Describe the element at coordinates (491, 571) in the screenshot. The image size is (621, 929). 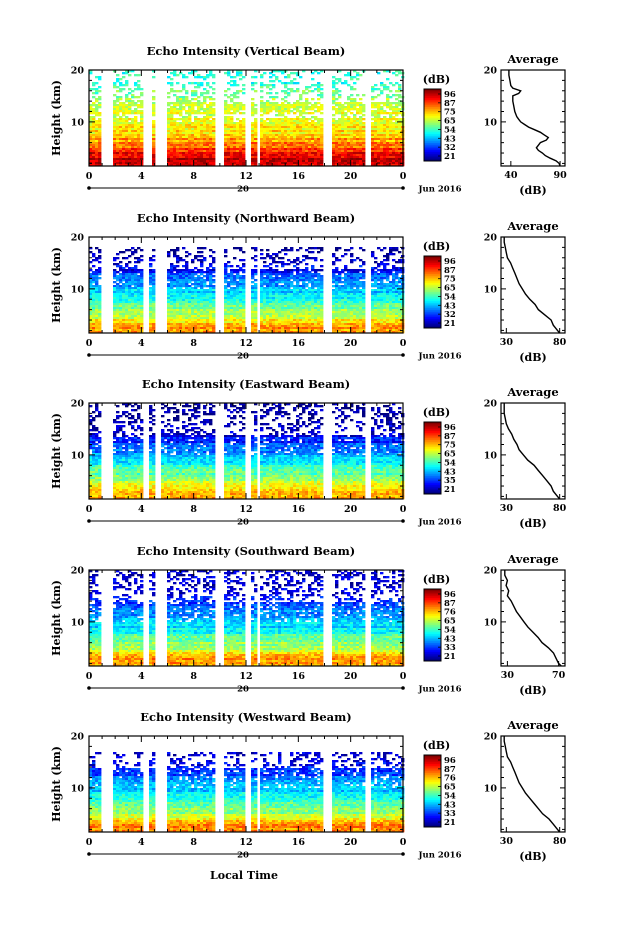
I see `average-y-tick-label: 20` at that location.